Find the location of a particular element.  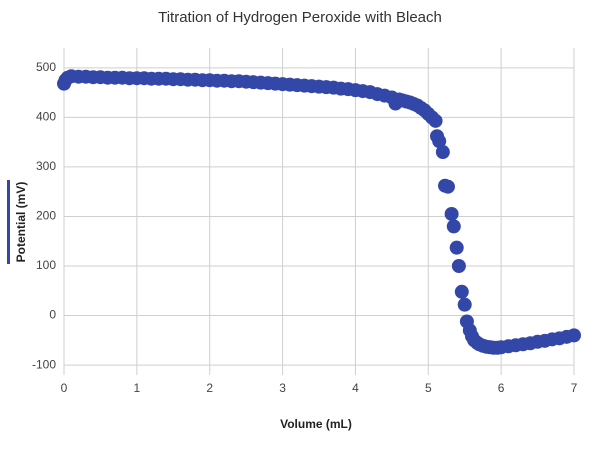

y-tick-label: 500 is located at coordinates (46, 67).